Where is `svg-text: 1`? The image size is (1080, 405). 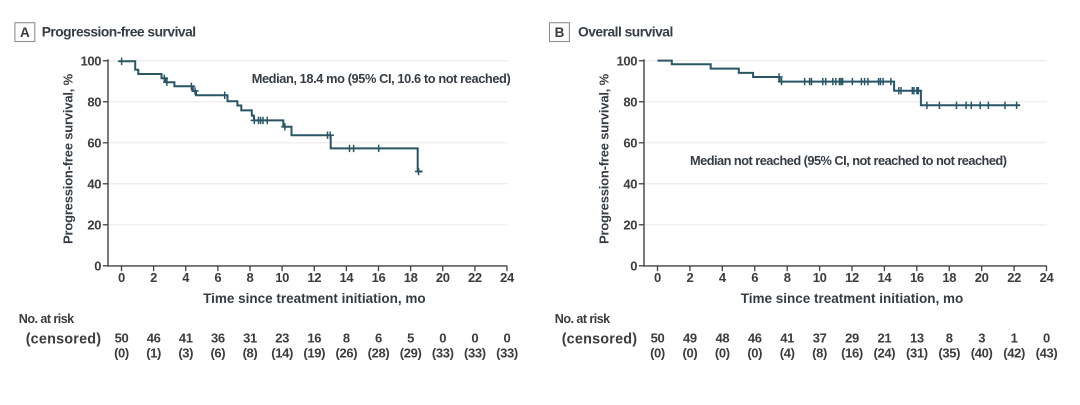
svg-text: 1 is located at coordinates (1014, 337).